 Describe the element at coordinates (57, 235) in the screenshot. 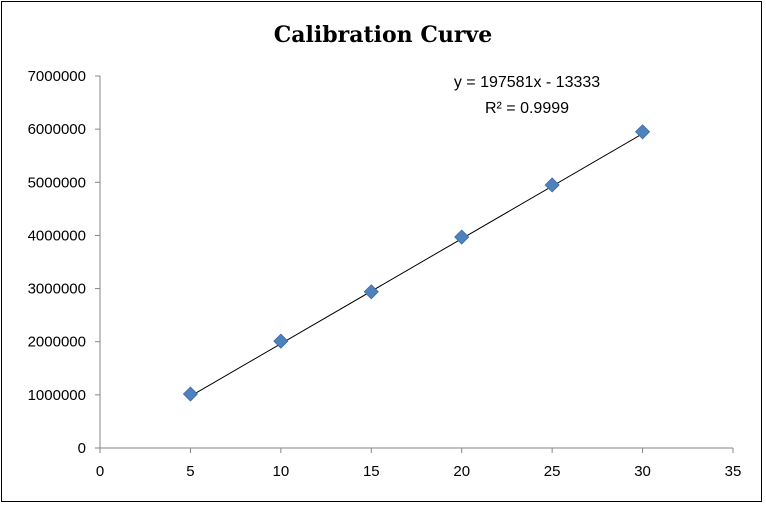

I see `y-tick-label: 4000000` at that location.